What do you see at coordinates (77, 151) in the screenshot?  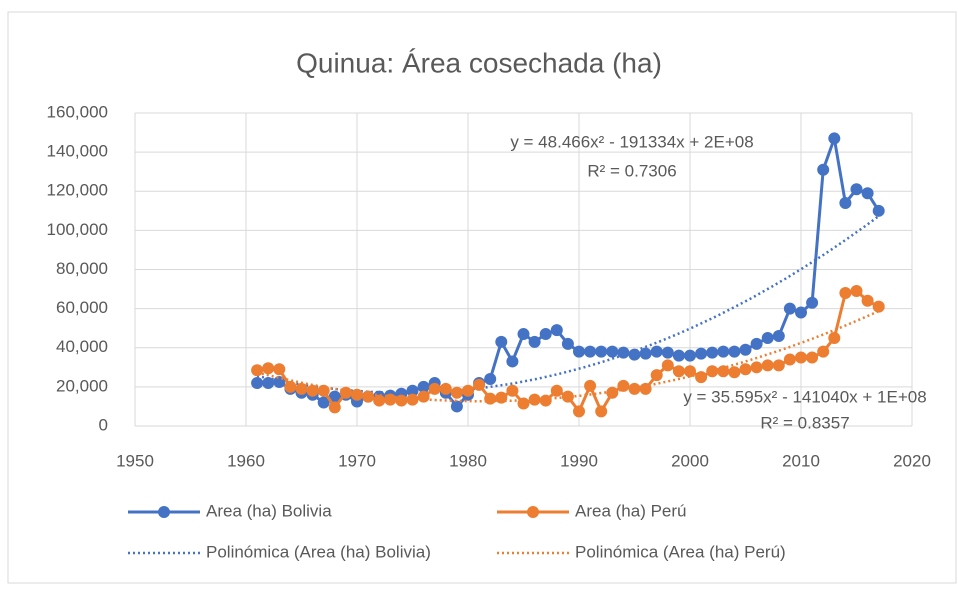 I see `y-tick-label: 140,000` at bounding box center [77, 151].